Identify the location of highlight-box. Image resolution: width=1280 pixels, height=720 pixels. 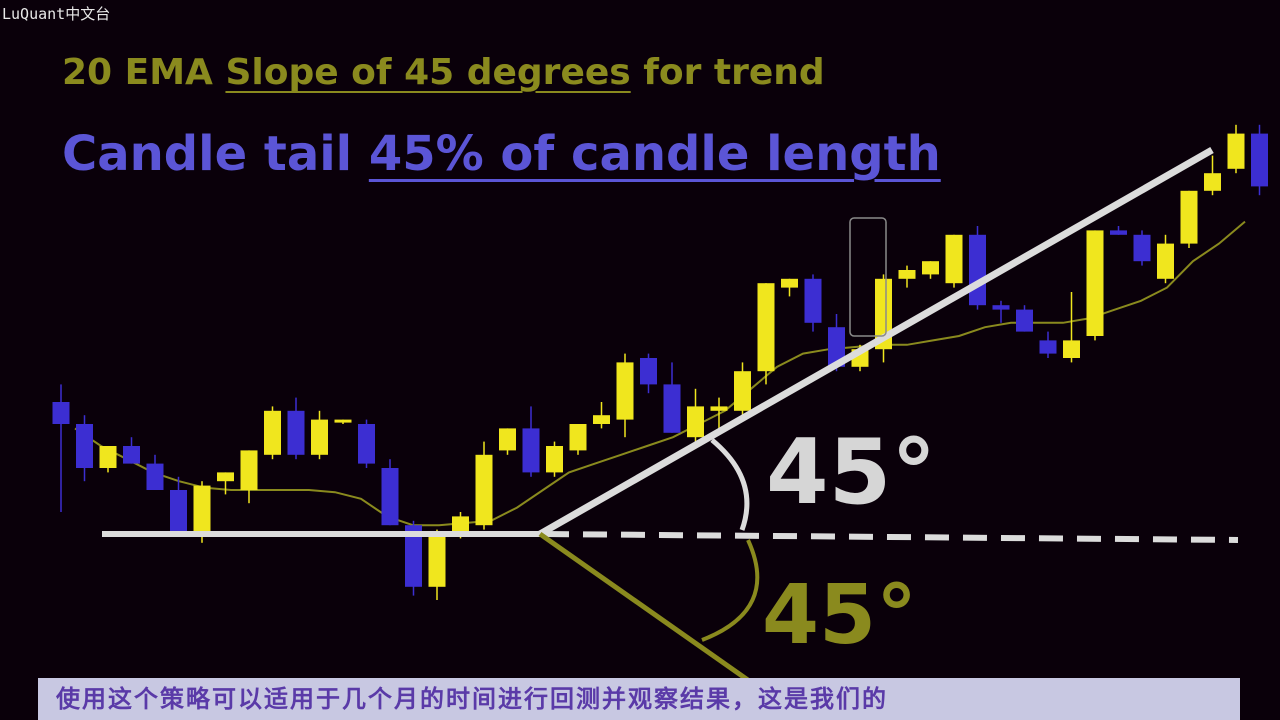
(868, 277).